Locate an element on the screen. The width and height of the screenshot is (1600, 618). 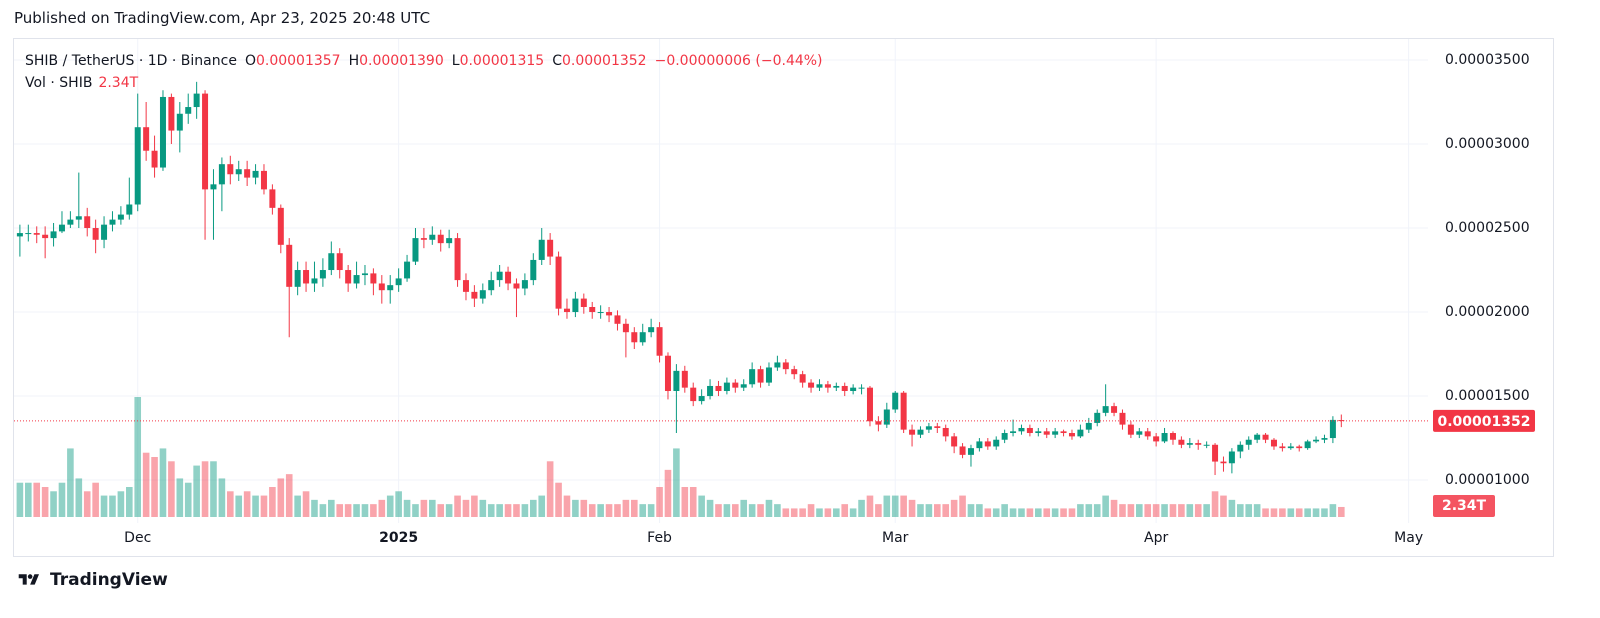
x-tick-label: 2025 is located at coordinates (398, 538).